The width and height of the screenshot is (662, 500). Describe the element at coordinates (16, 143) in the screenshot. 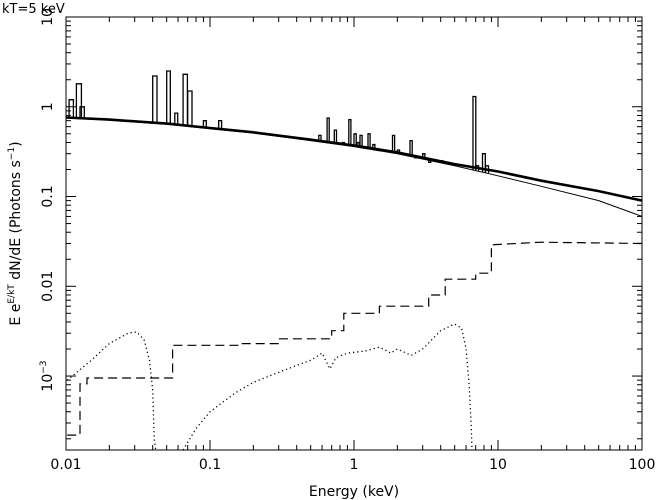

I see `y-label-suffix: )` at that location.